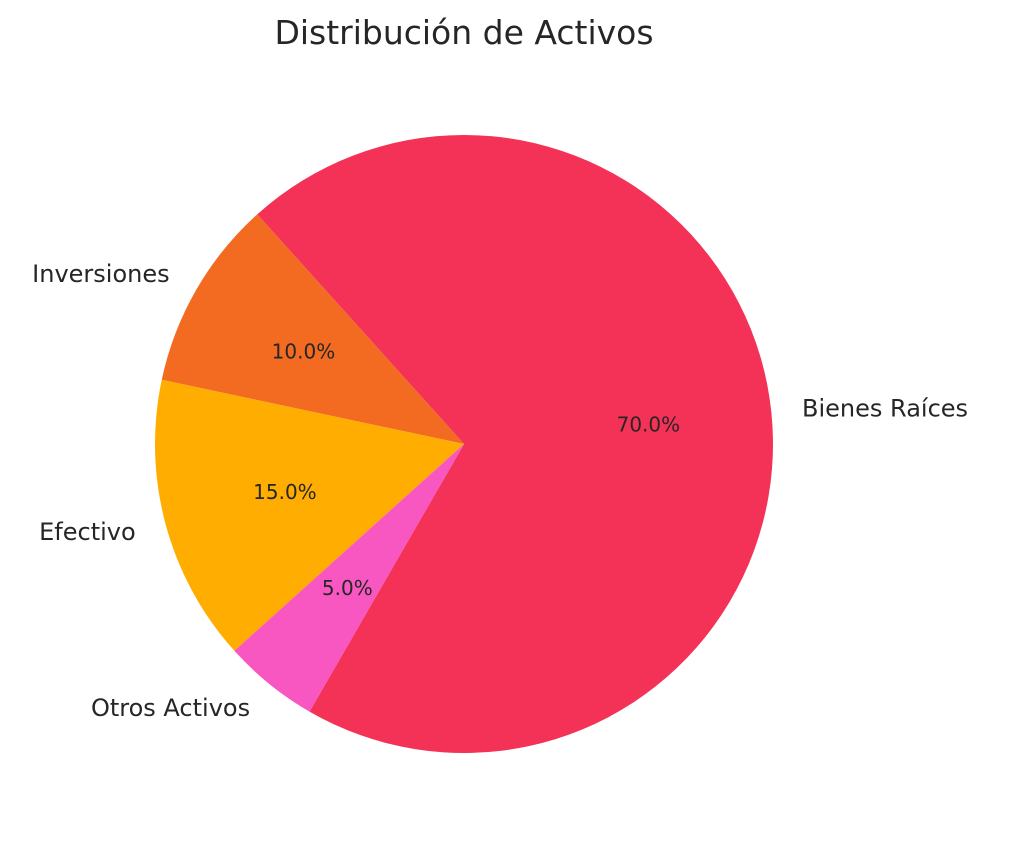  Describe the element at coordinates (313, 329) in the screenshot. I see `pie-slice-inversiones` at that location.